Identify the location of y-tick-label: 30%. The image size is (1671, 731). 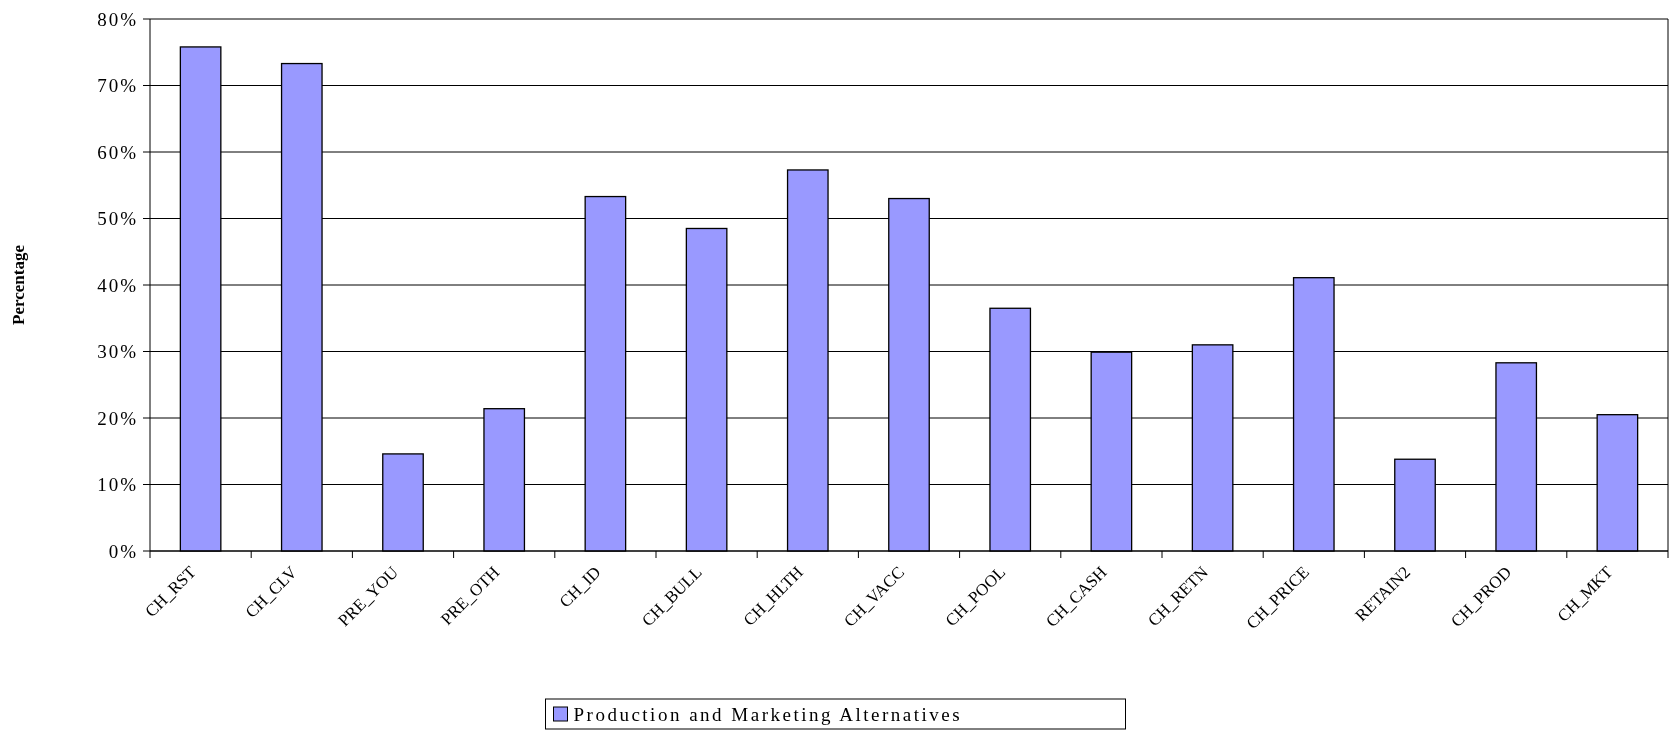
(117, 352).